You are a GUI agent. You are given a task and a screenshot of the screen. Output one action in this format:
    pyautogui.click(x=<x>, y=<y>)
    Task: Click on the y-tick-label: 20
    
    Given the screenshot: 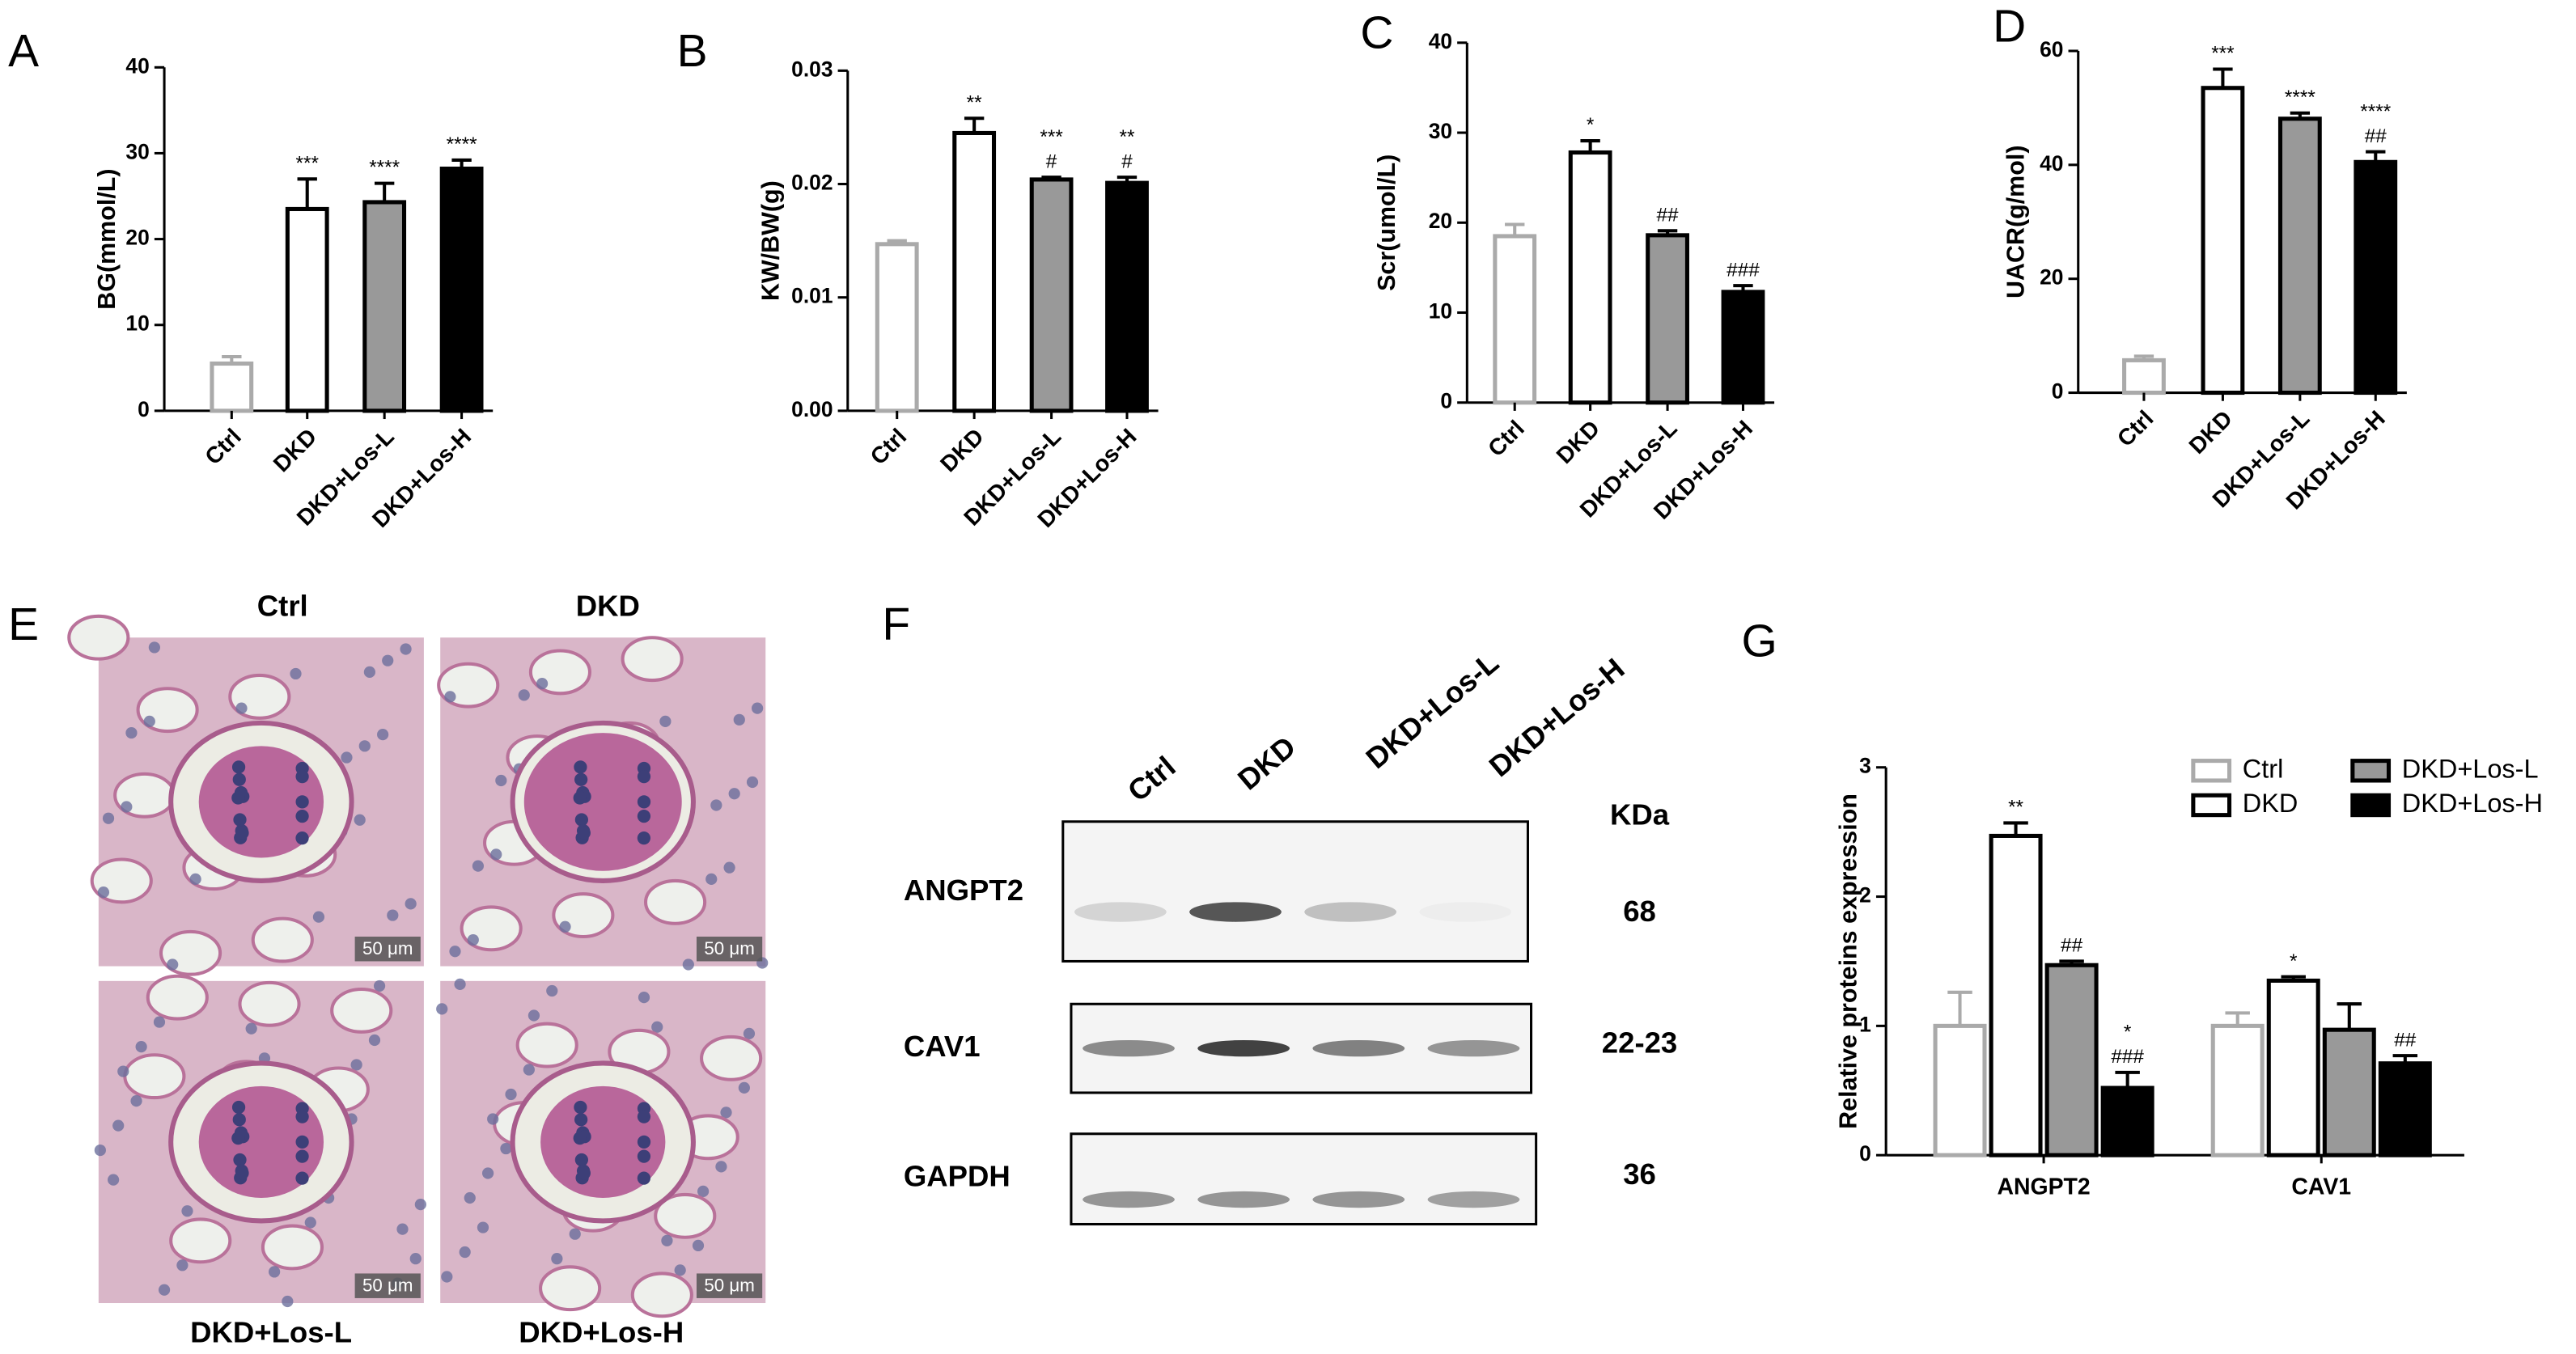 What is the action you would take?
    pyautogui.click(x=137, y=238)
    